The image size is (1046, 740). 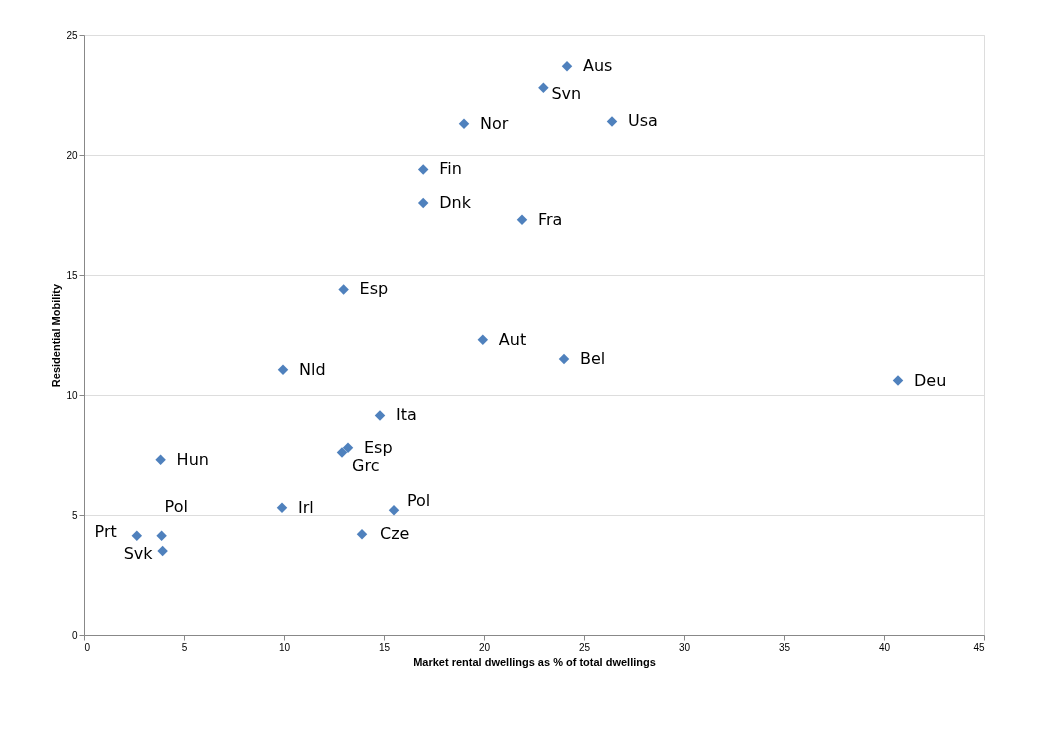 I want to click on x-tick-label: 10, so click(x=284, y=647).